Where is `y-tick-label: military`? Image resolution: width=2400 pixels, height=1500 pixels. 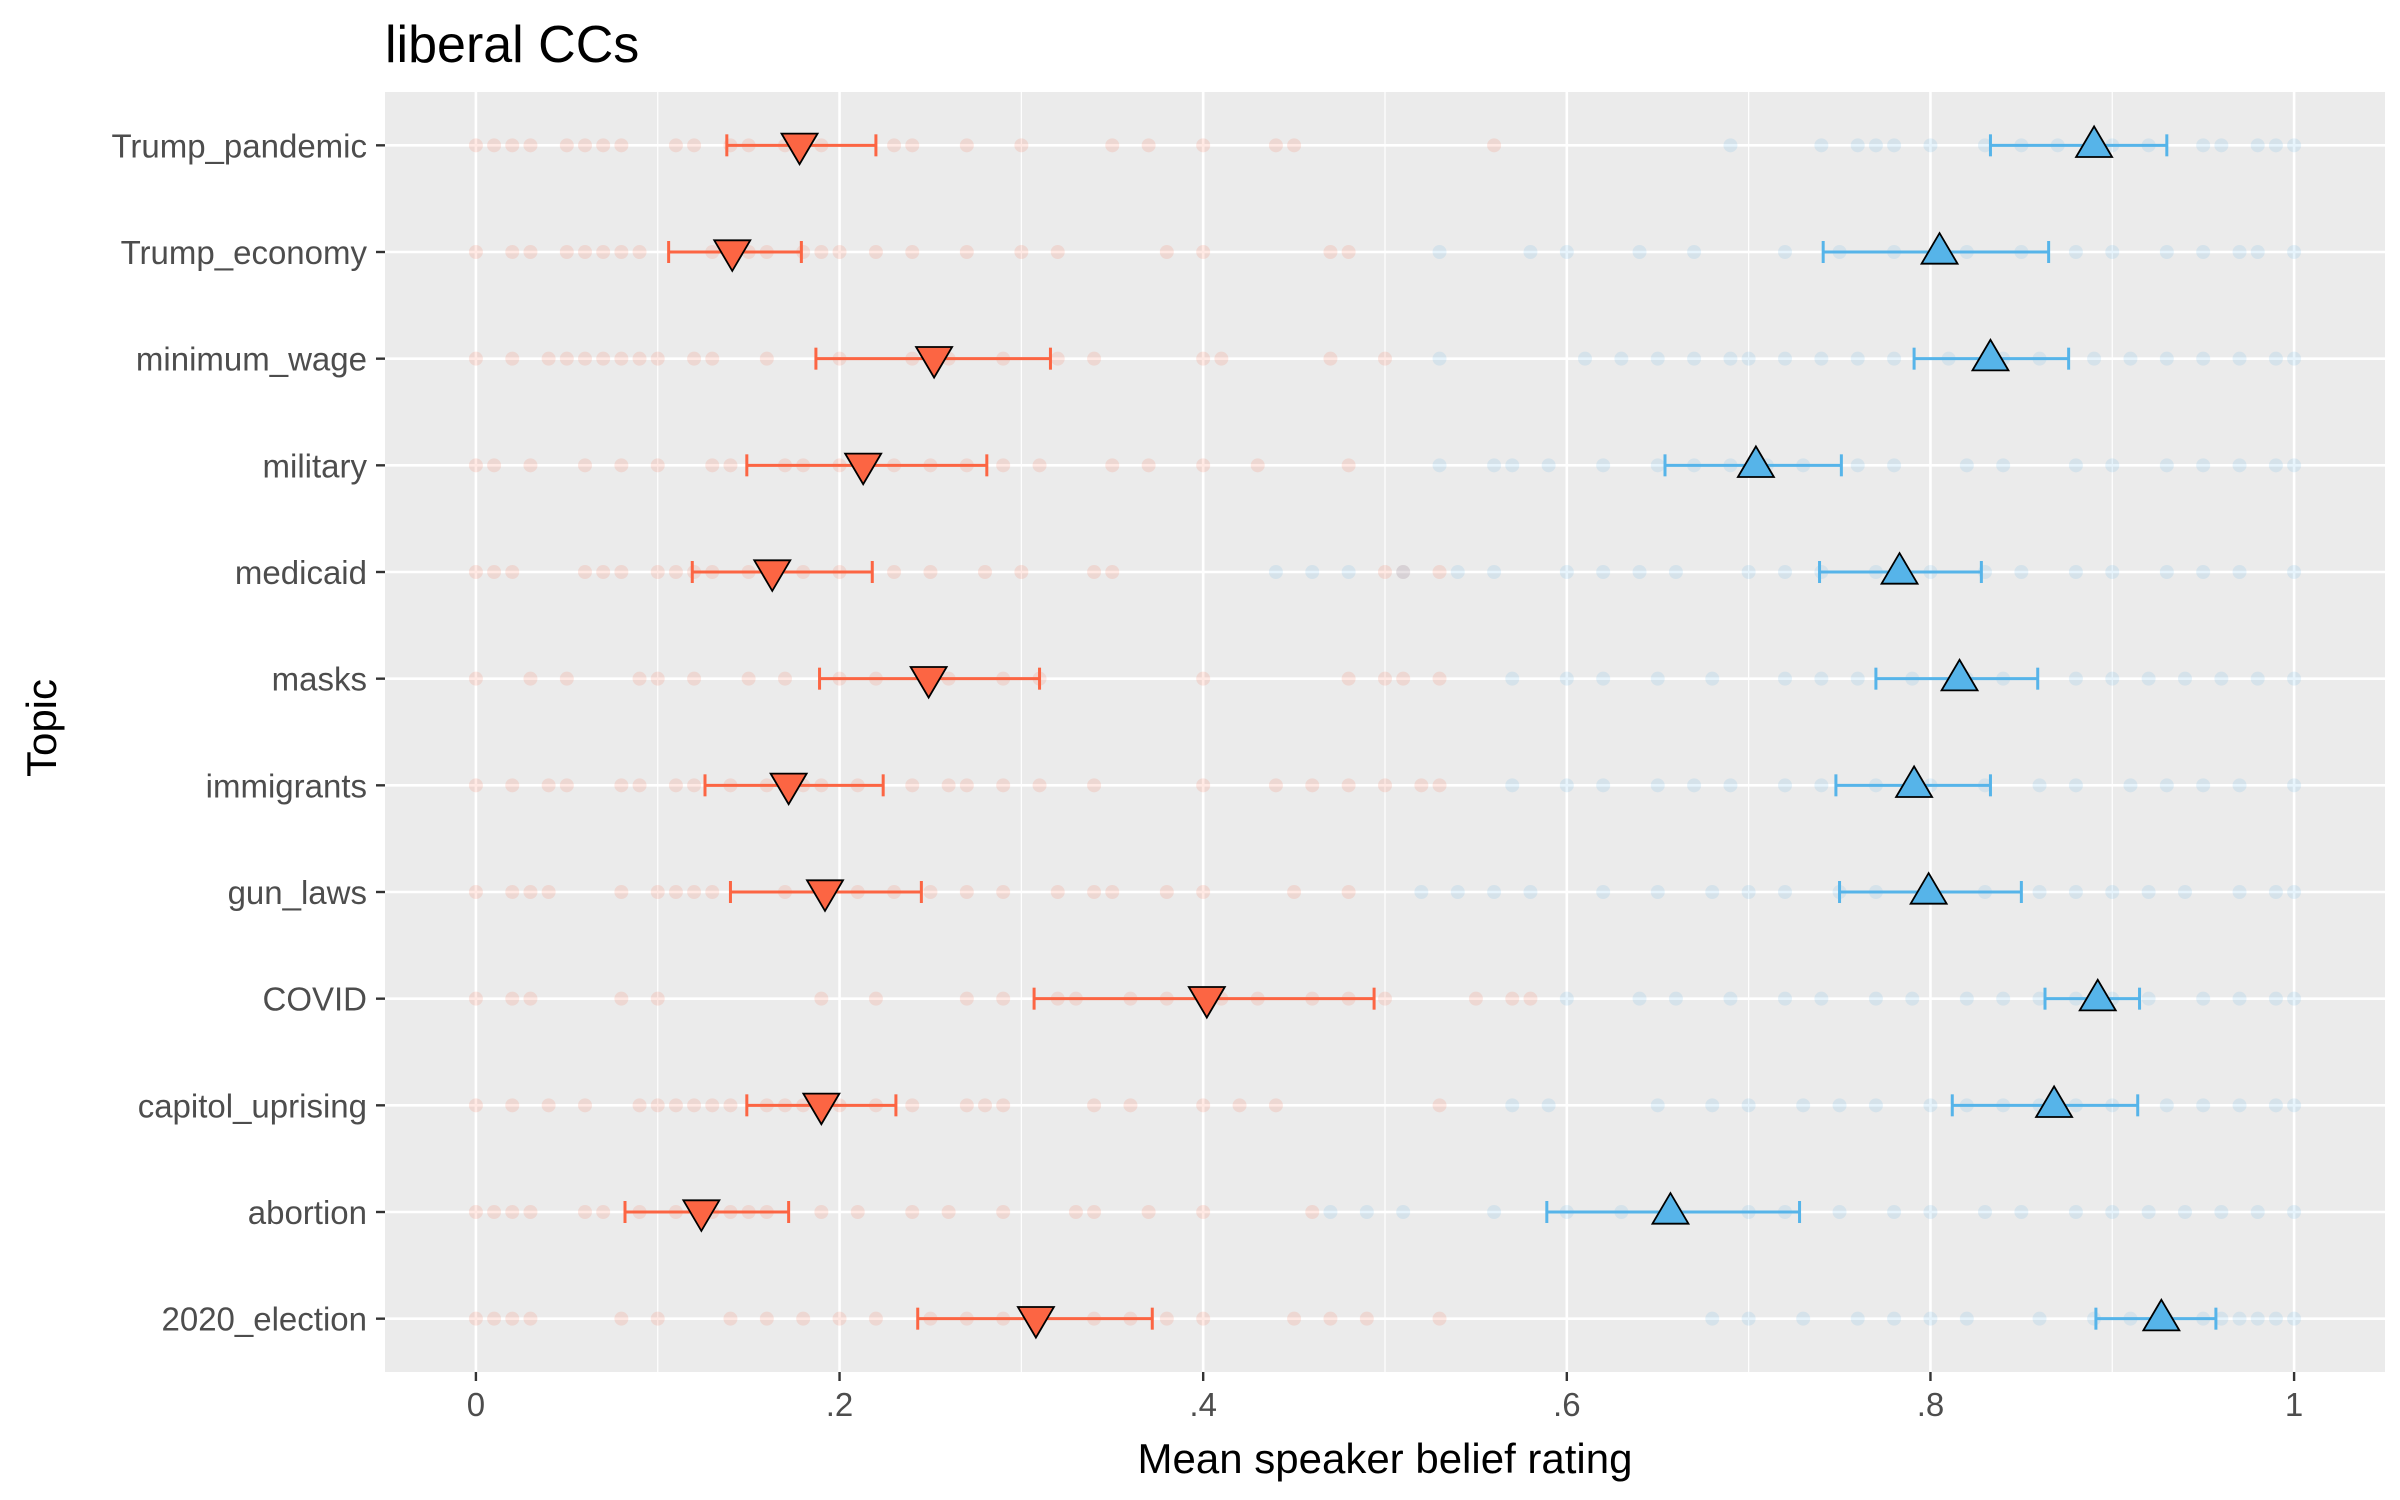 y-tick-label: military is located at coordinates (315, 465).